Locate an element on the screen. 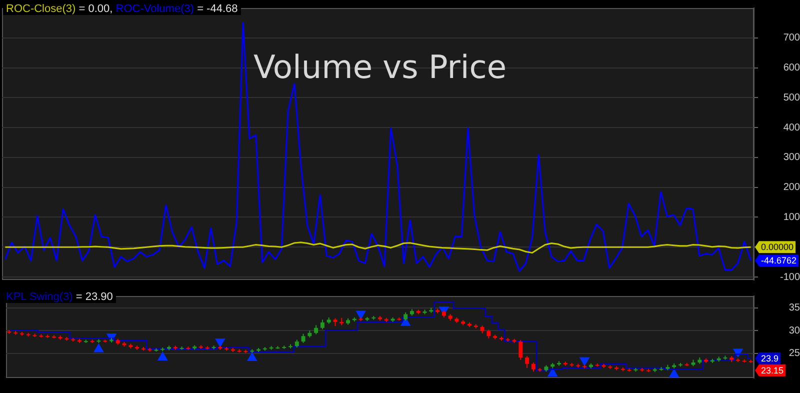 The width and height of the screenshot is (800, 393). y-tick-label: 100 is located at coordinates (791, 217).